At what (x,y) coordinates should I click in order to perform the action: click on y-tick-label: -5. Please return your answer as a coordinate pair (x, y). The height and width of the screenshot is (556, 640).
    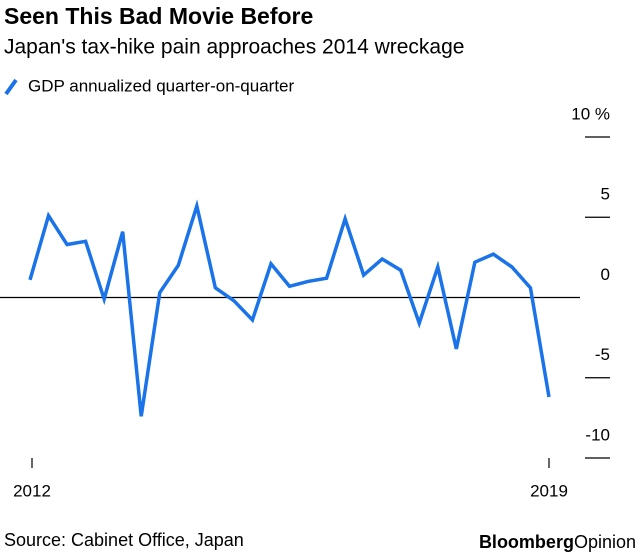
    Looking at the image, I should click on (602, 354).